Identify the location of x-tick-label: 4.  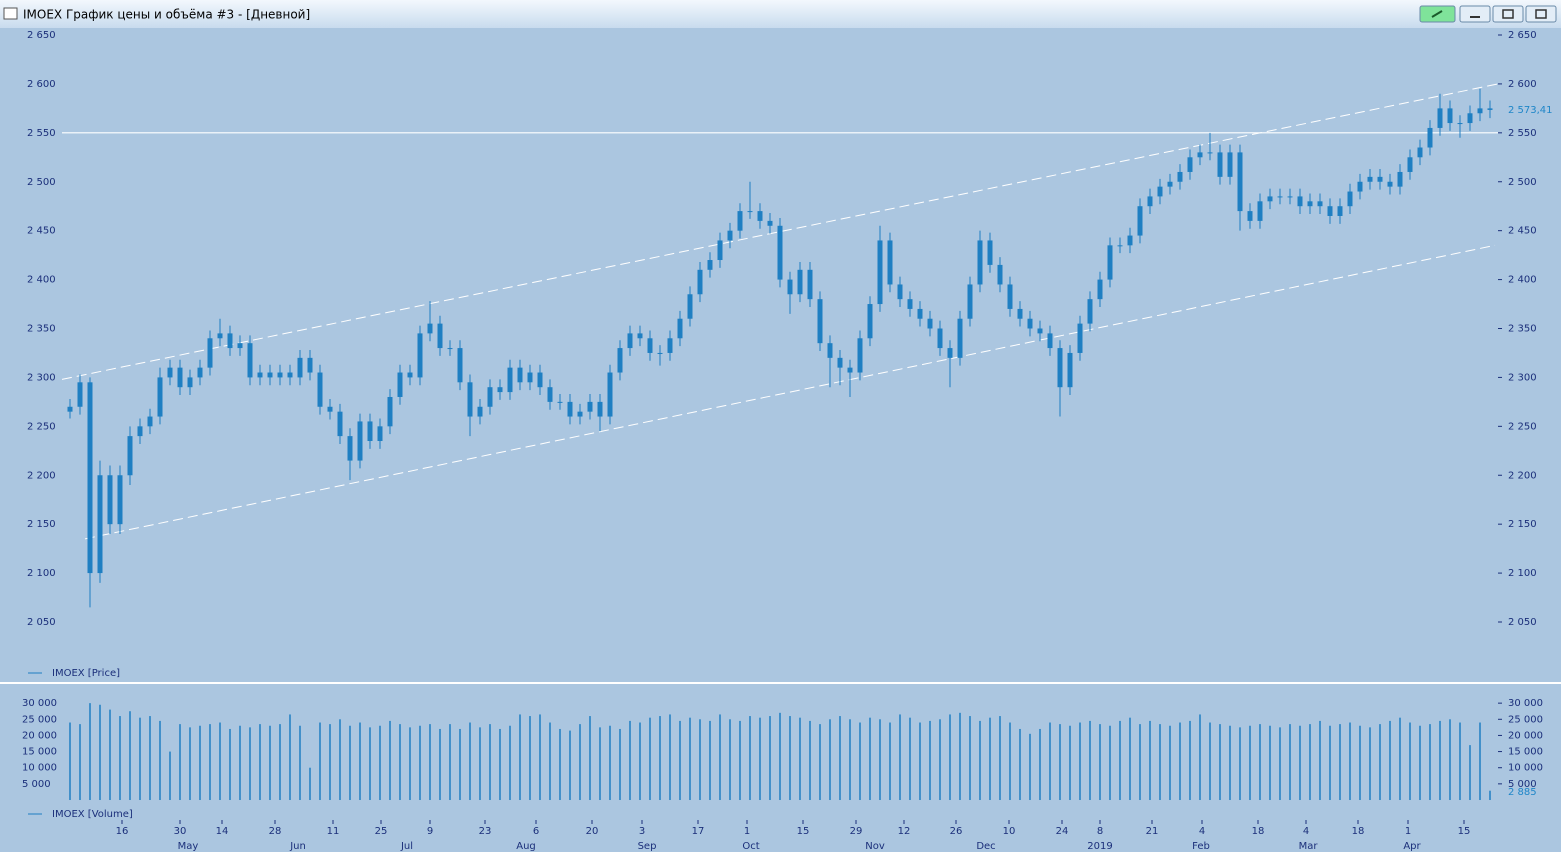
(1202, 831).